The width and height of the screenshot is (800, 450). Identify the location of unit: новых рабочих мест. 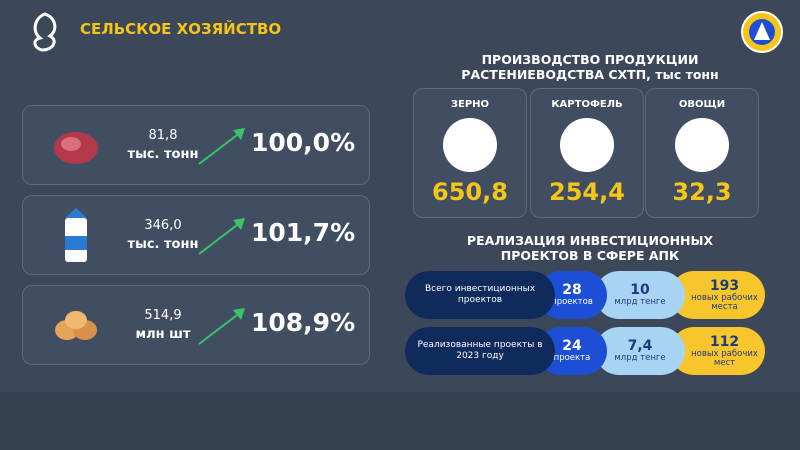
(724, 358).